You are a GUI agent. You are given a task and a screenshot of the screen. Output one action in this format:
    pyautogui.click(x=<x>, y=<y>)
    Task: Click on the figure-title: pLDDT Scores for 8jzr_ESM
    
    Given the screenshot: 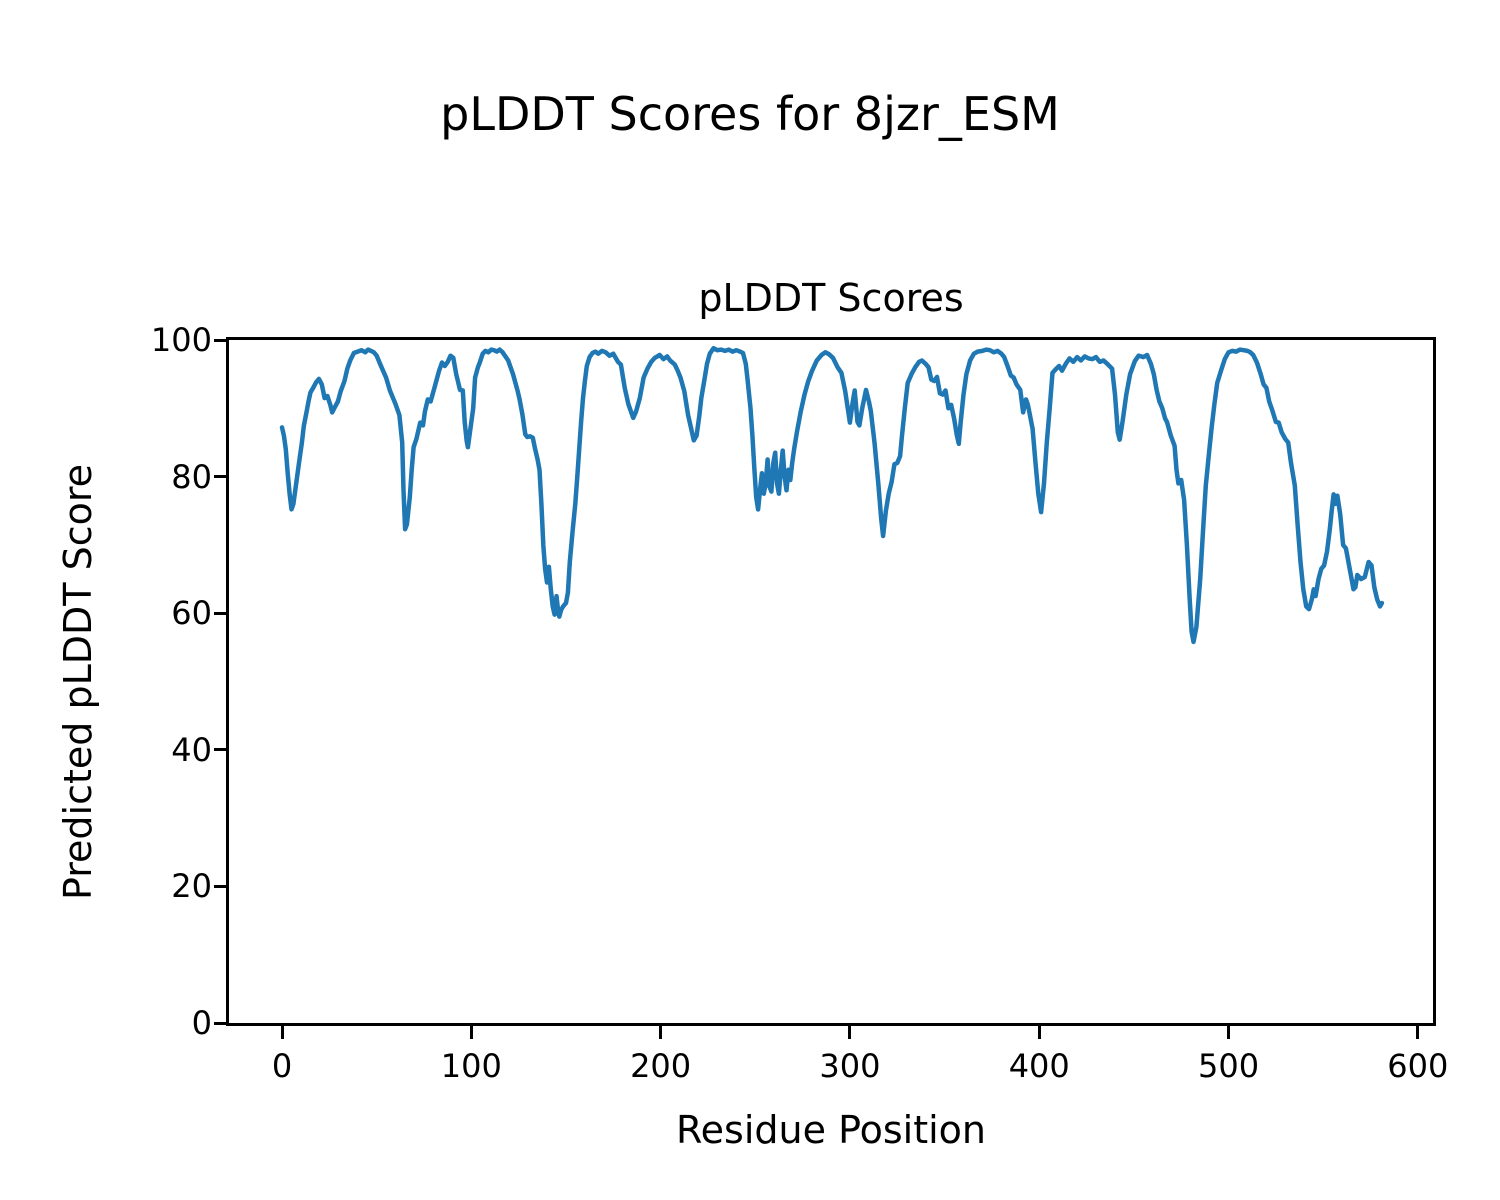 What is the action you would take?
    pyautogui.click(x=750, y=114)
    